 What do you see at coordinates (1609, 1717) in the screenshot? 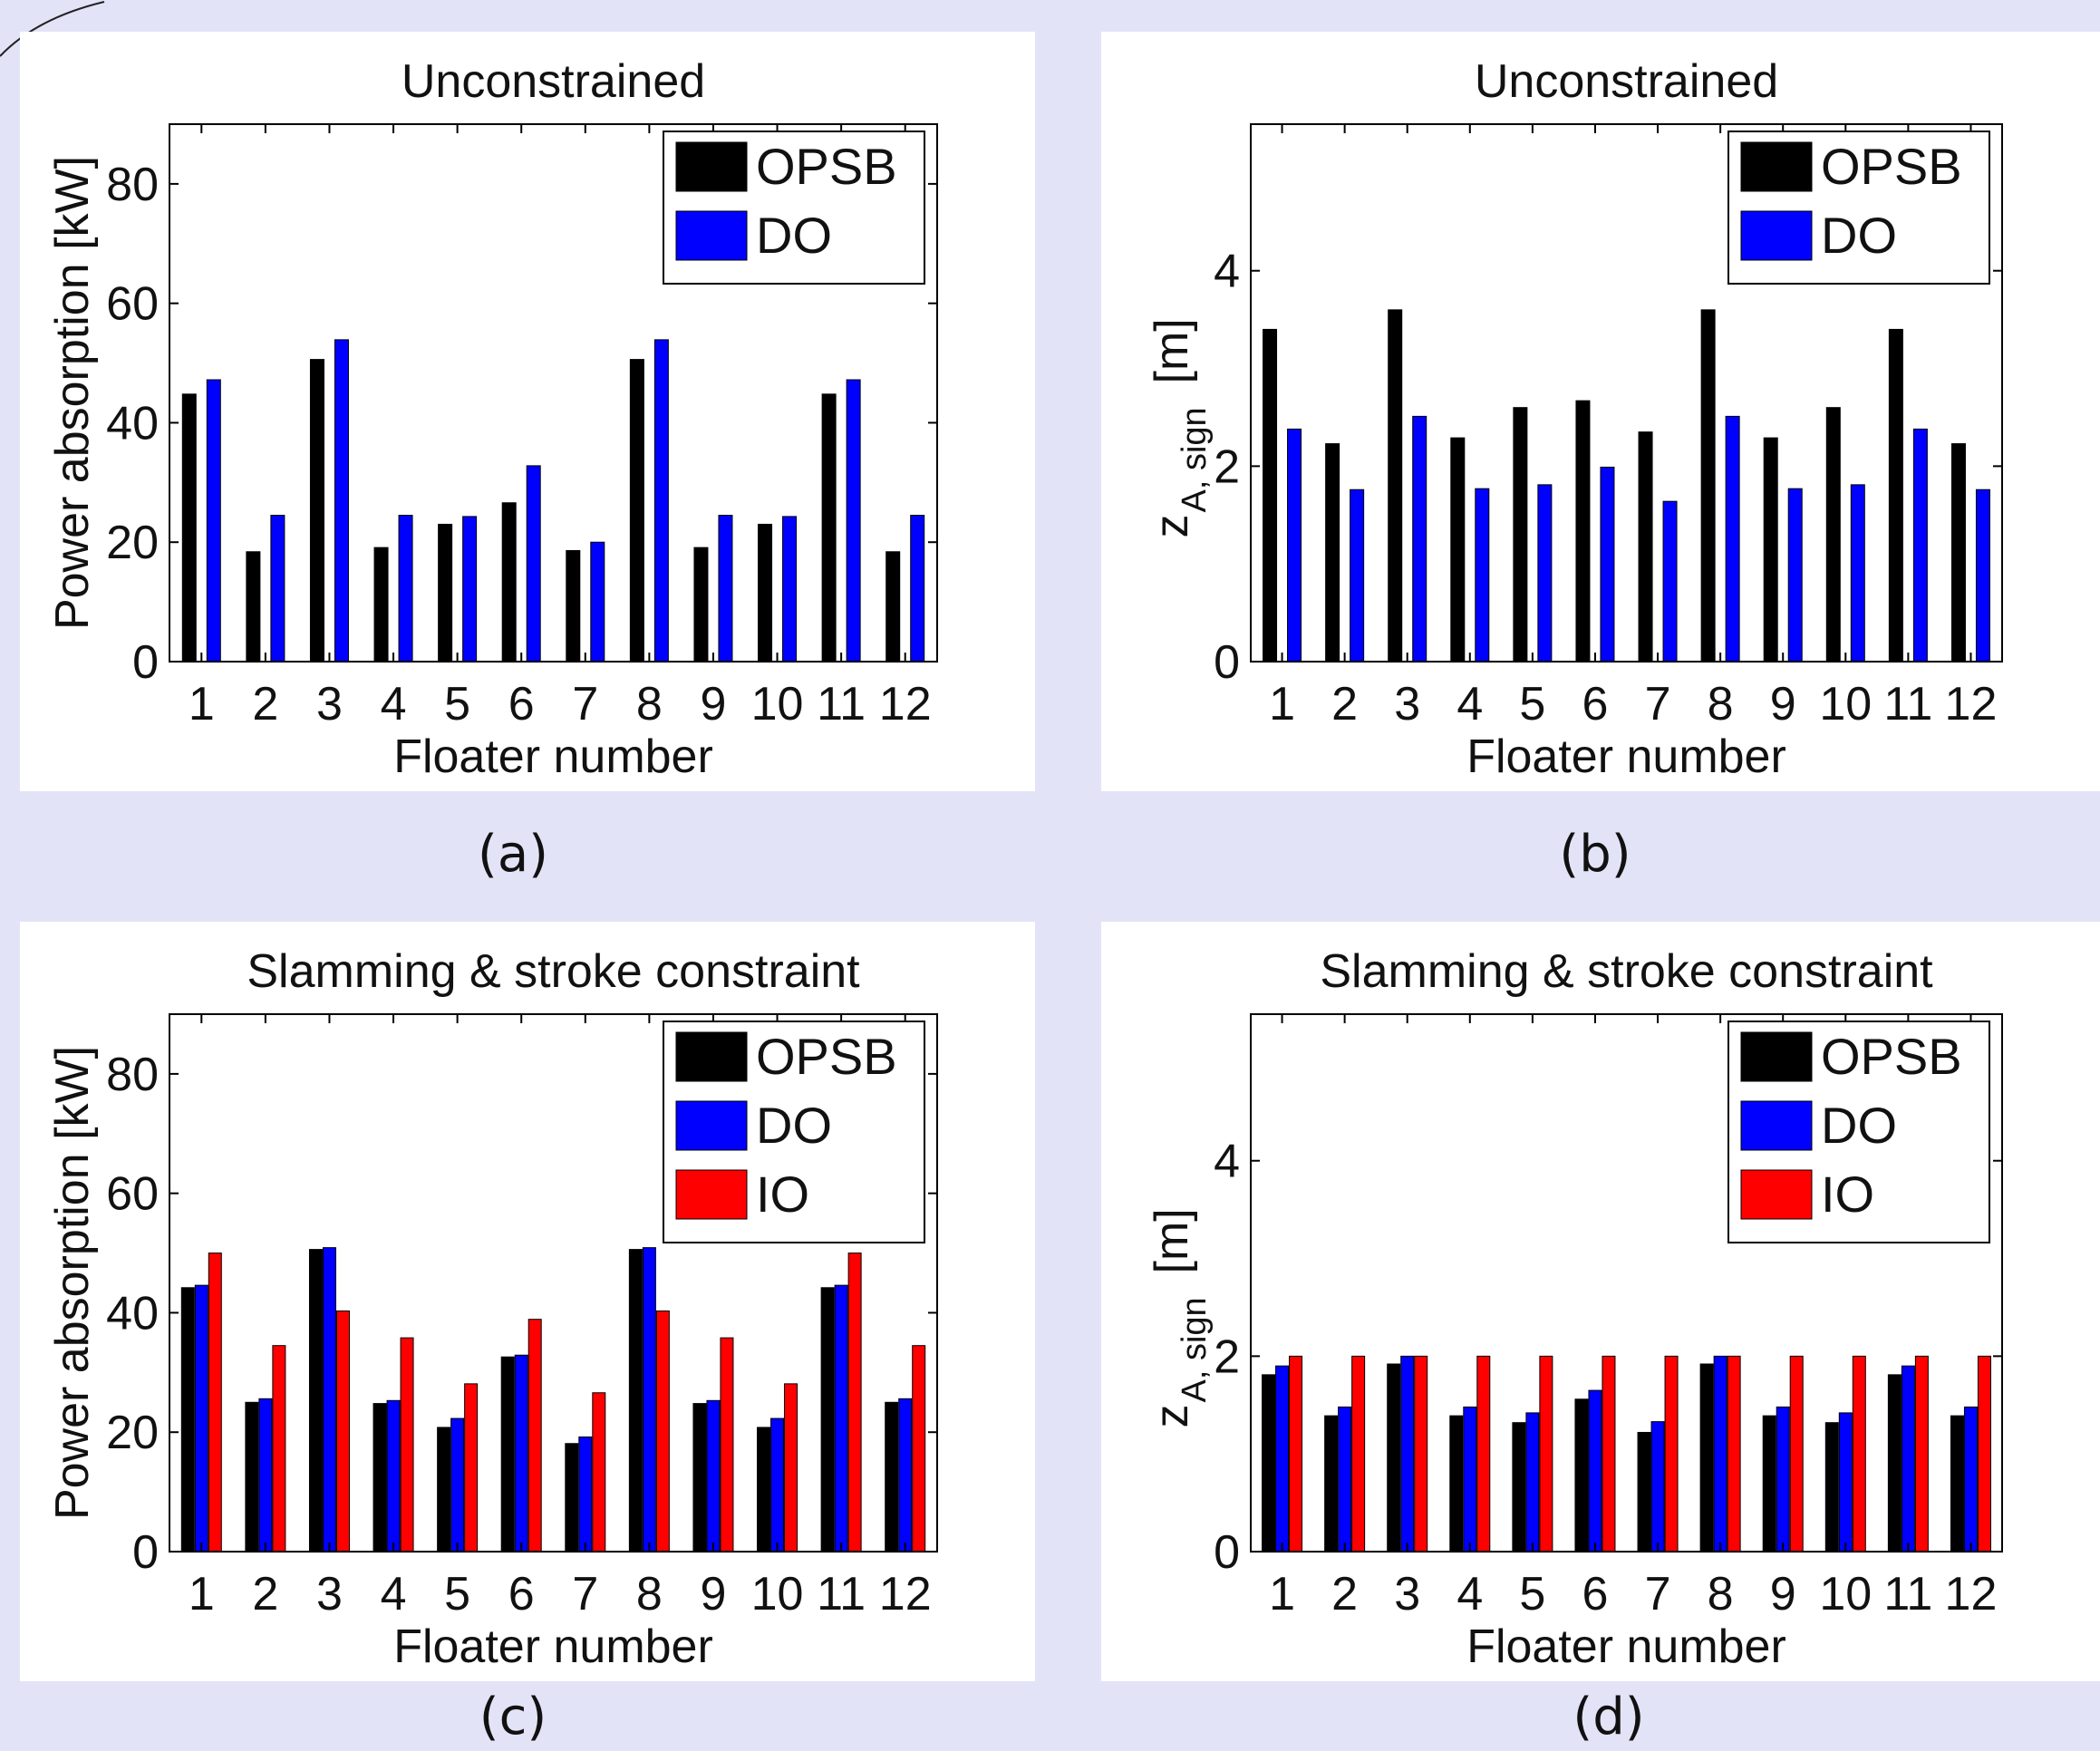
I see `caption-d: (d)` at bounding box center [1609, 1717].